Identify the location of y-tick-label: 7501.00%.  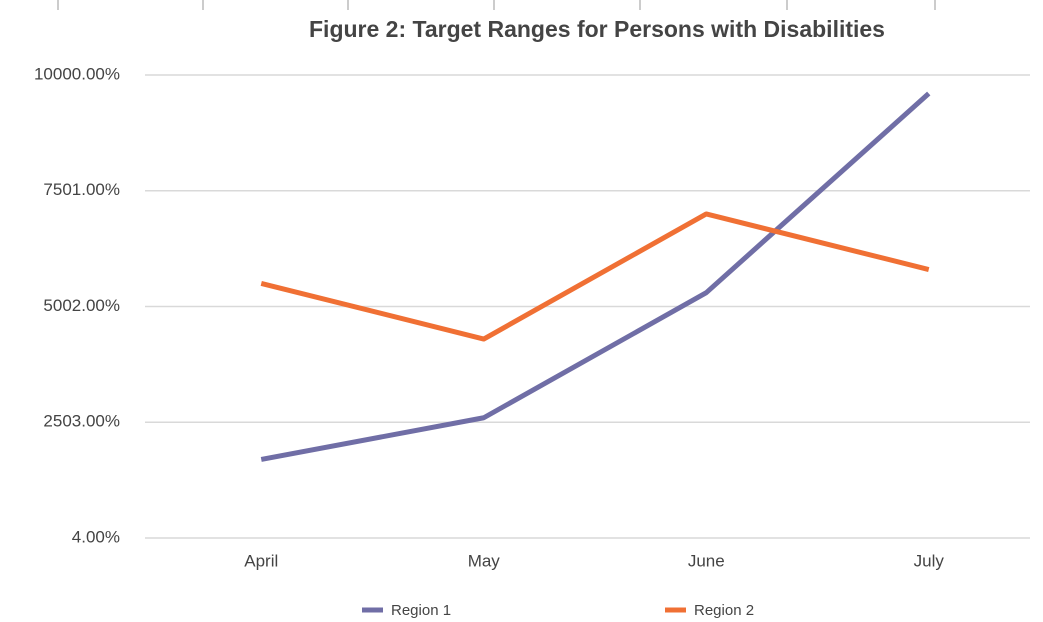
(81, 189).